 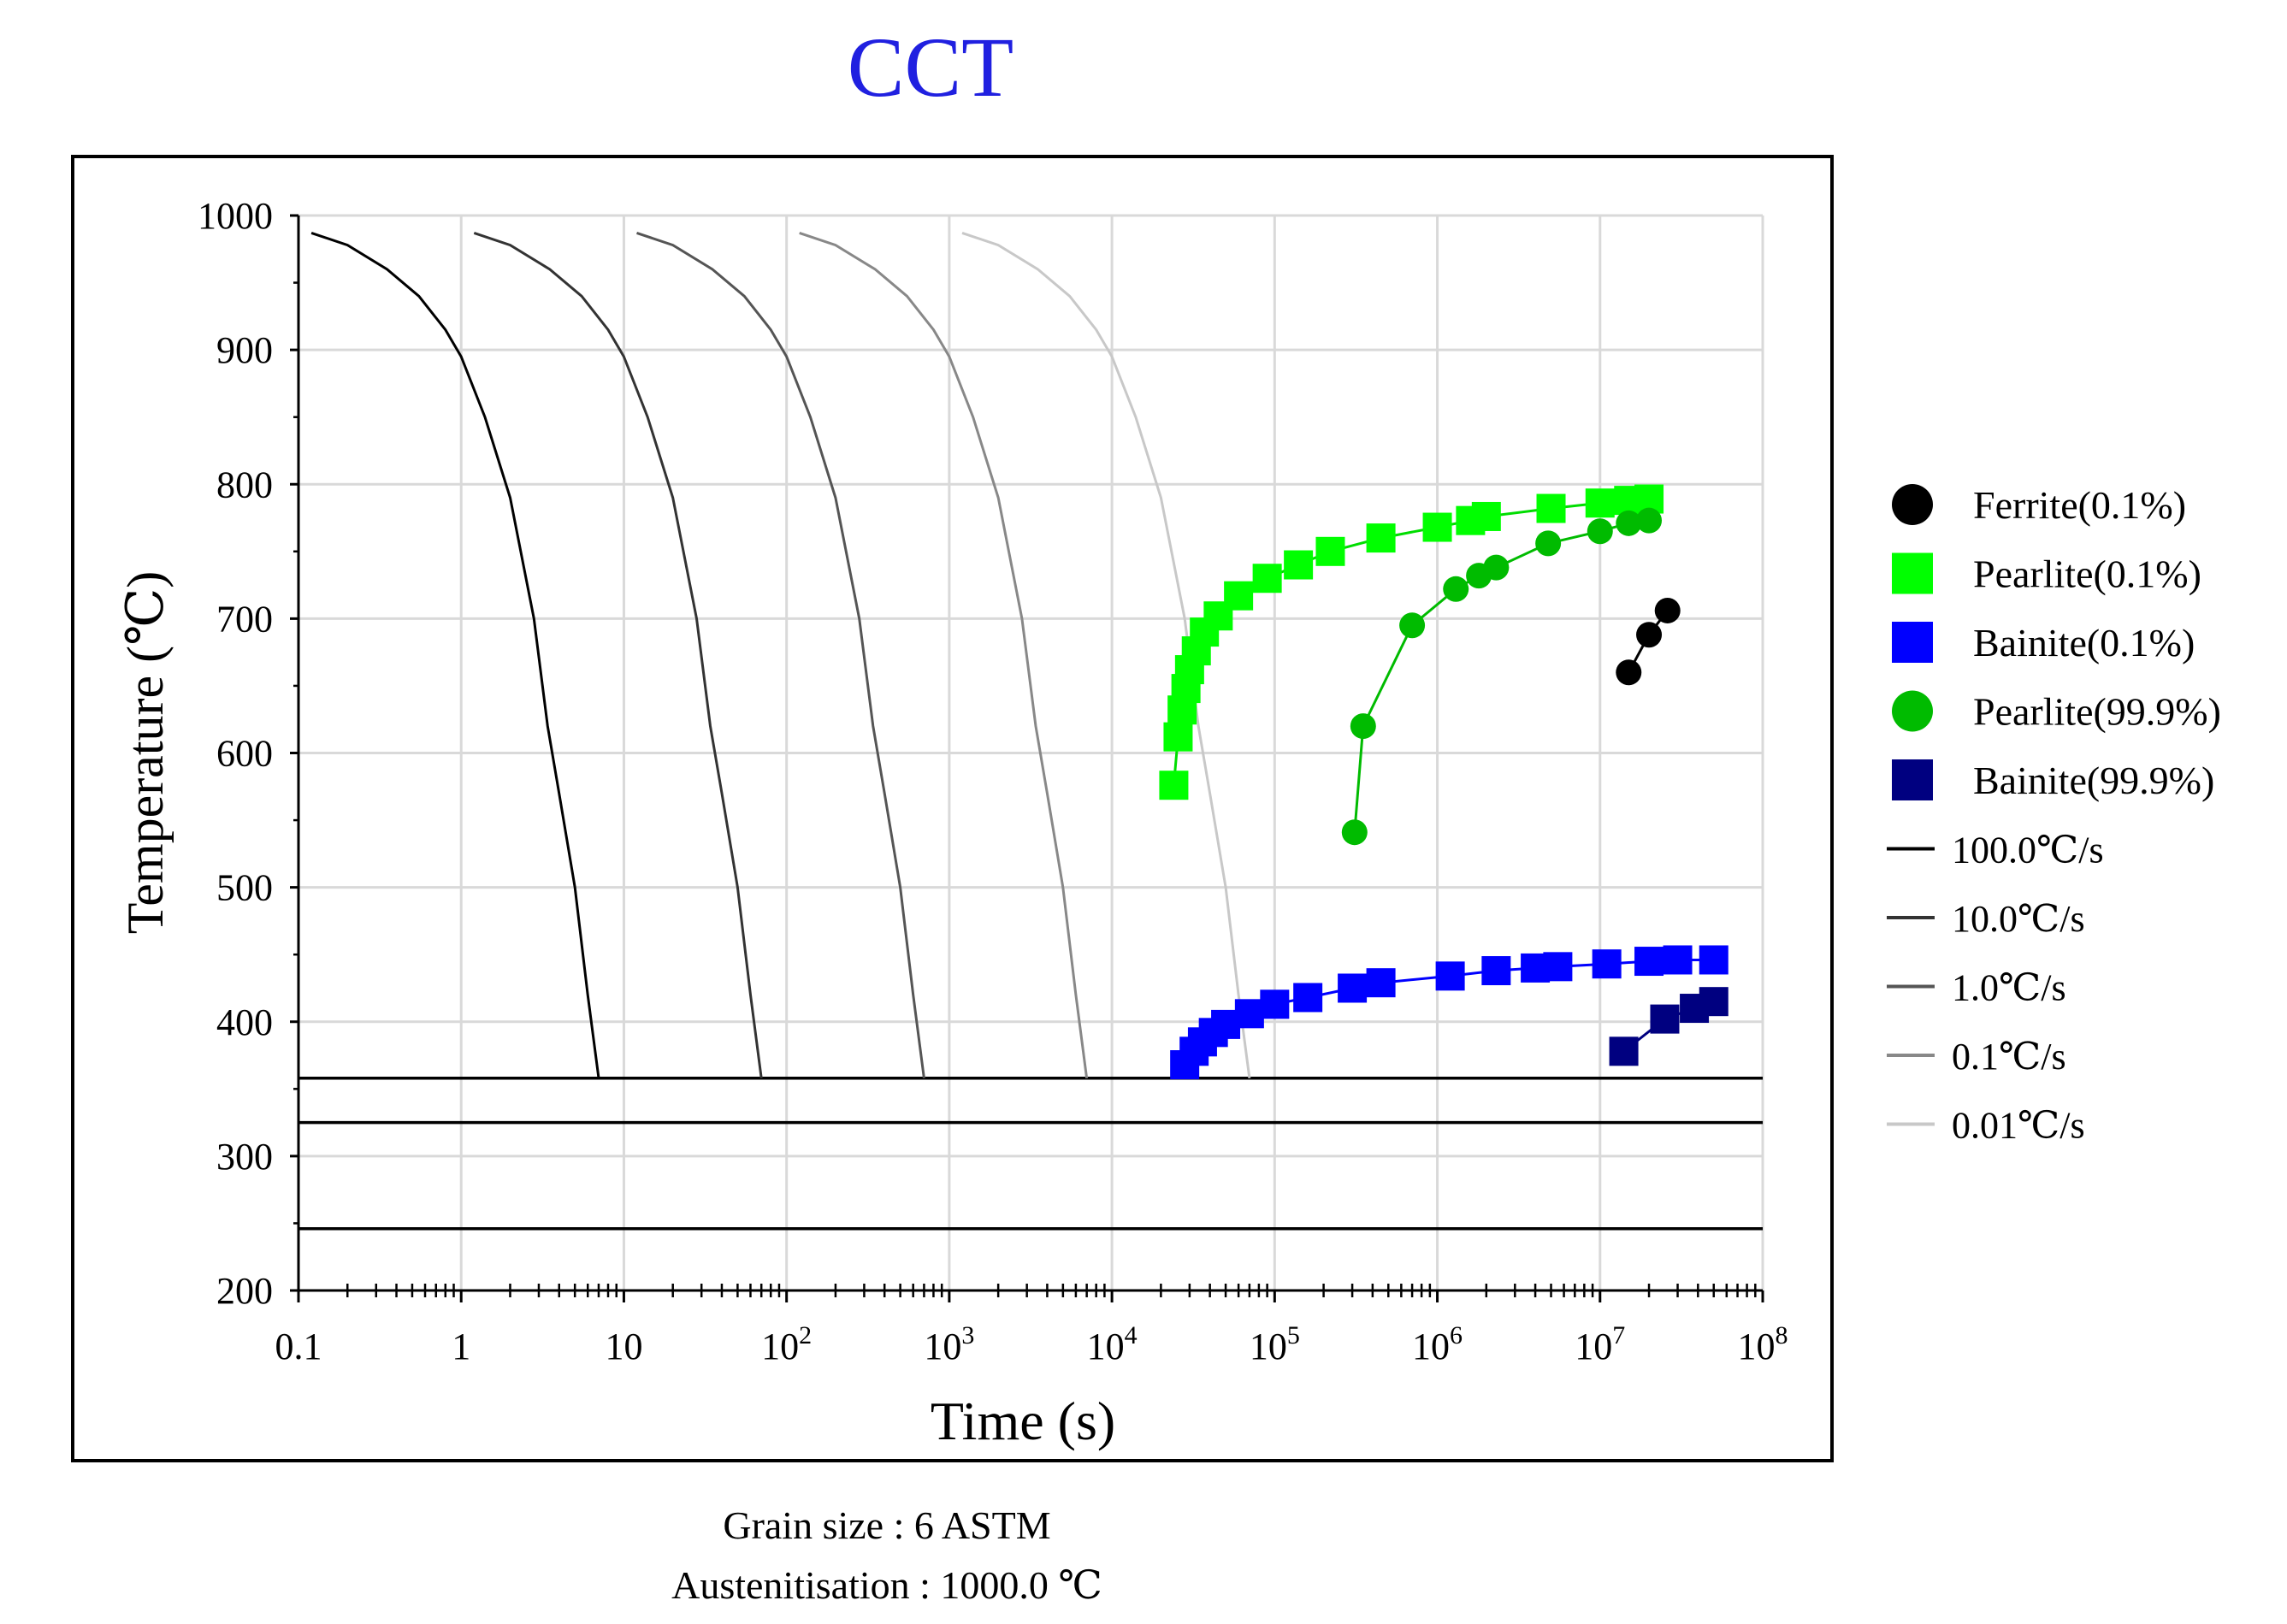 What do you see at coordinates (244, 1022) in the screenshot?
I see `y-tick-label: 400` at bounding box center [244, 1022].